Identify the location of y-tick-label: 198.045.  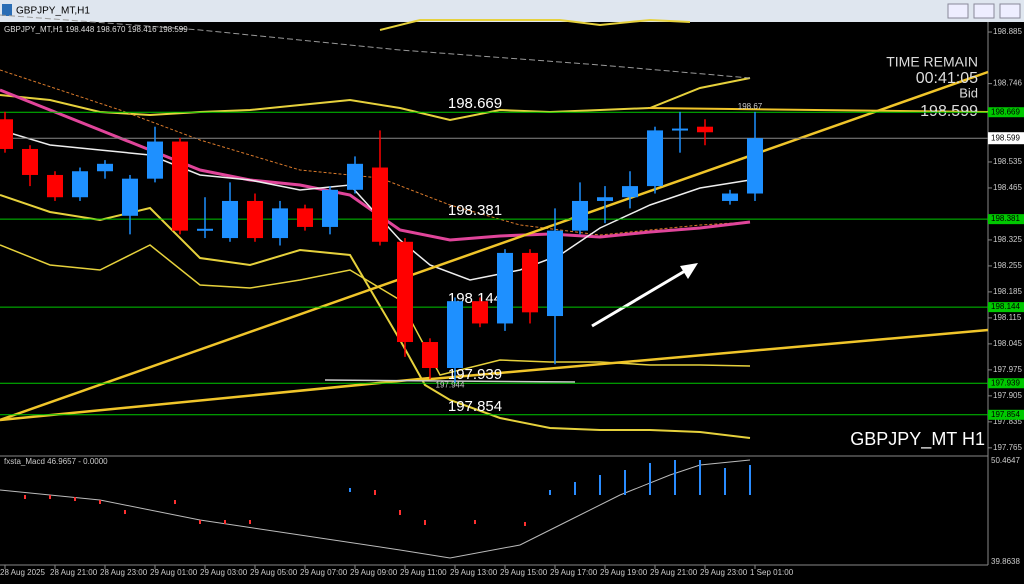
(1007, 343).